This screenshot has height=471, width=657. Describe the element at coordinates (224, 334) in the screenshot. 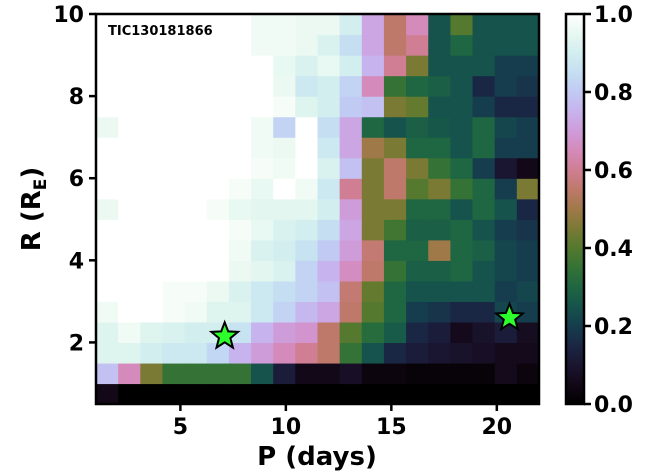

I see `star-marker` at that location.